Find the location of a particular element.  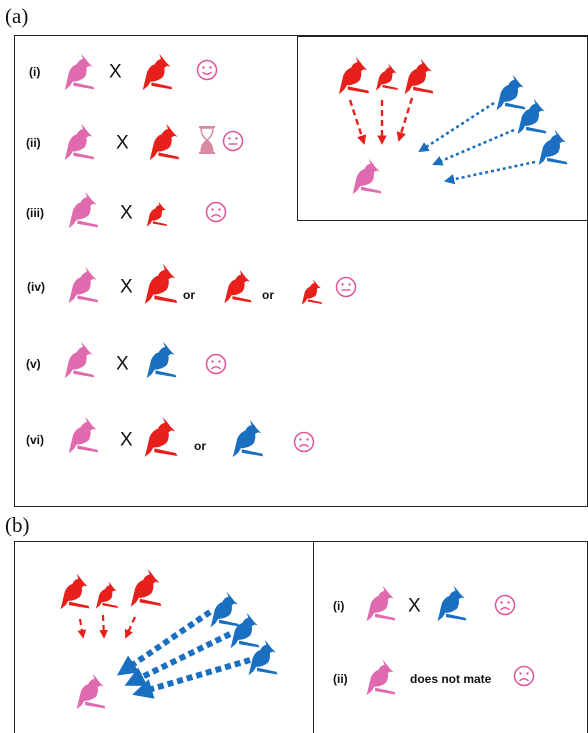

panel-b-letter: (b) is located at coordinates (17, 525).